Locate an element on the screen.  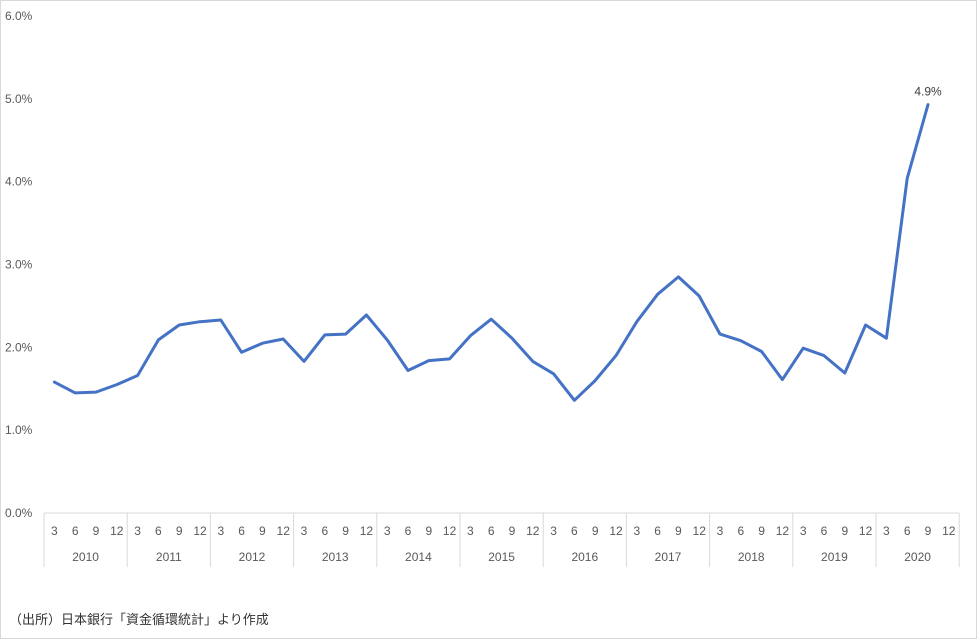
year-label: 2016 is located at coordinates (584, 557).